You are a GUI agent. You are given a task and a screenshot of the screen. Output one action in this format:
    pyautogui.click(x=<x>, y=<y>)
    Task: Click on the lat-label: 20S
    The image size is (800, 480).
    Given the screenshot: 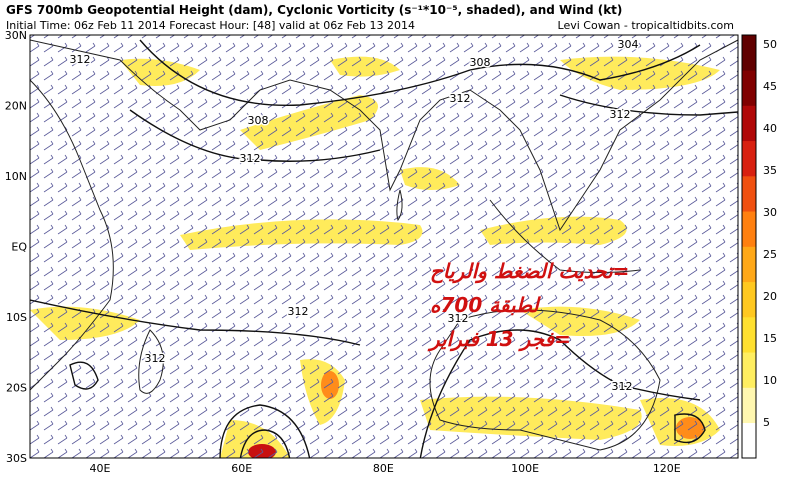 What is the action you would take?
    pyautogui.click(x=16, y=388)
    